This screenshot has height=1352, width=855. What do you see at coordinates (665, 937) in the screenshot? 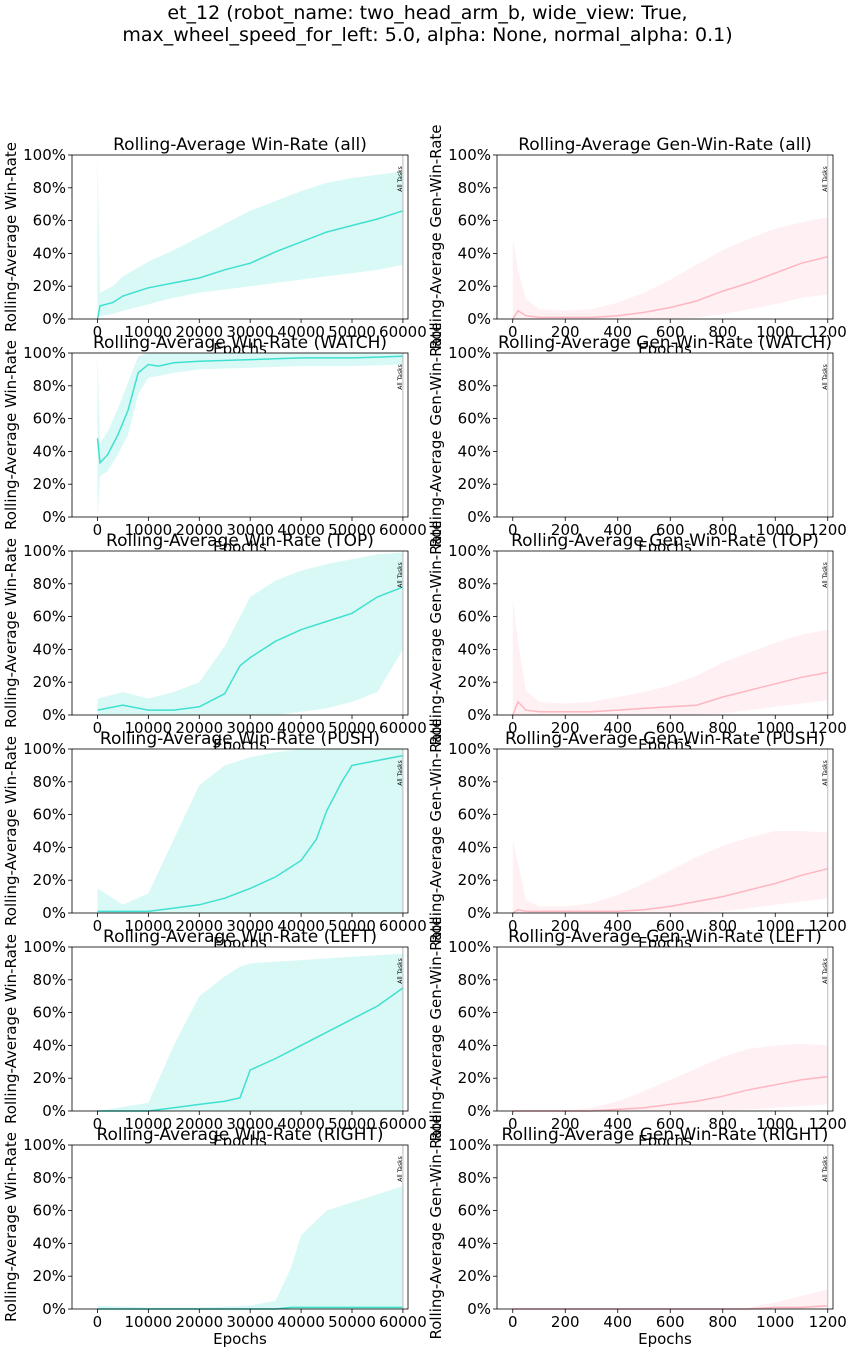
I see `subplot-title: Rolling-Average Gen-Win-Rate (LEFT)` at bounding box center [665, 937].